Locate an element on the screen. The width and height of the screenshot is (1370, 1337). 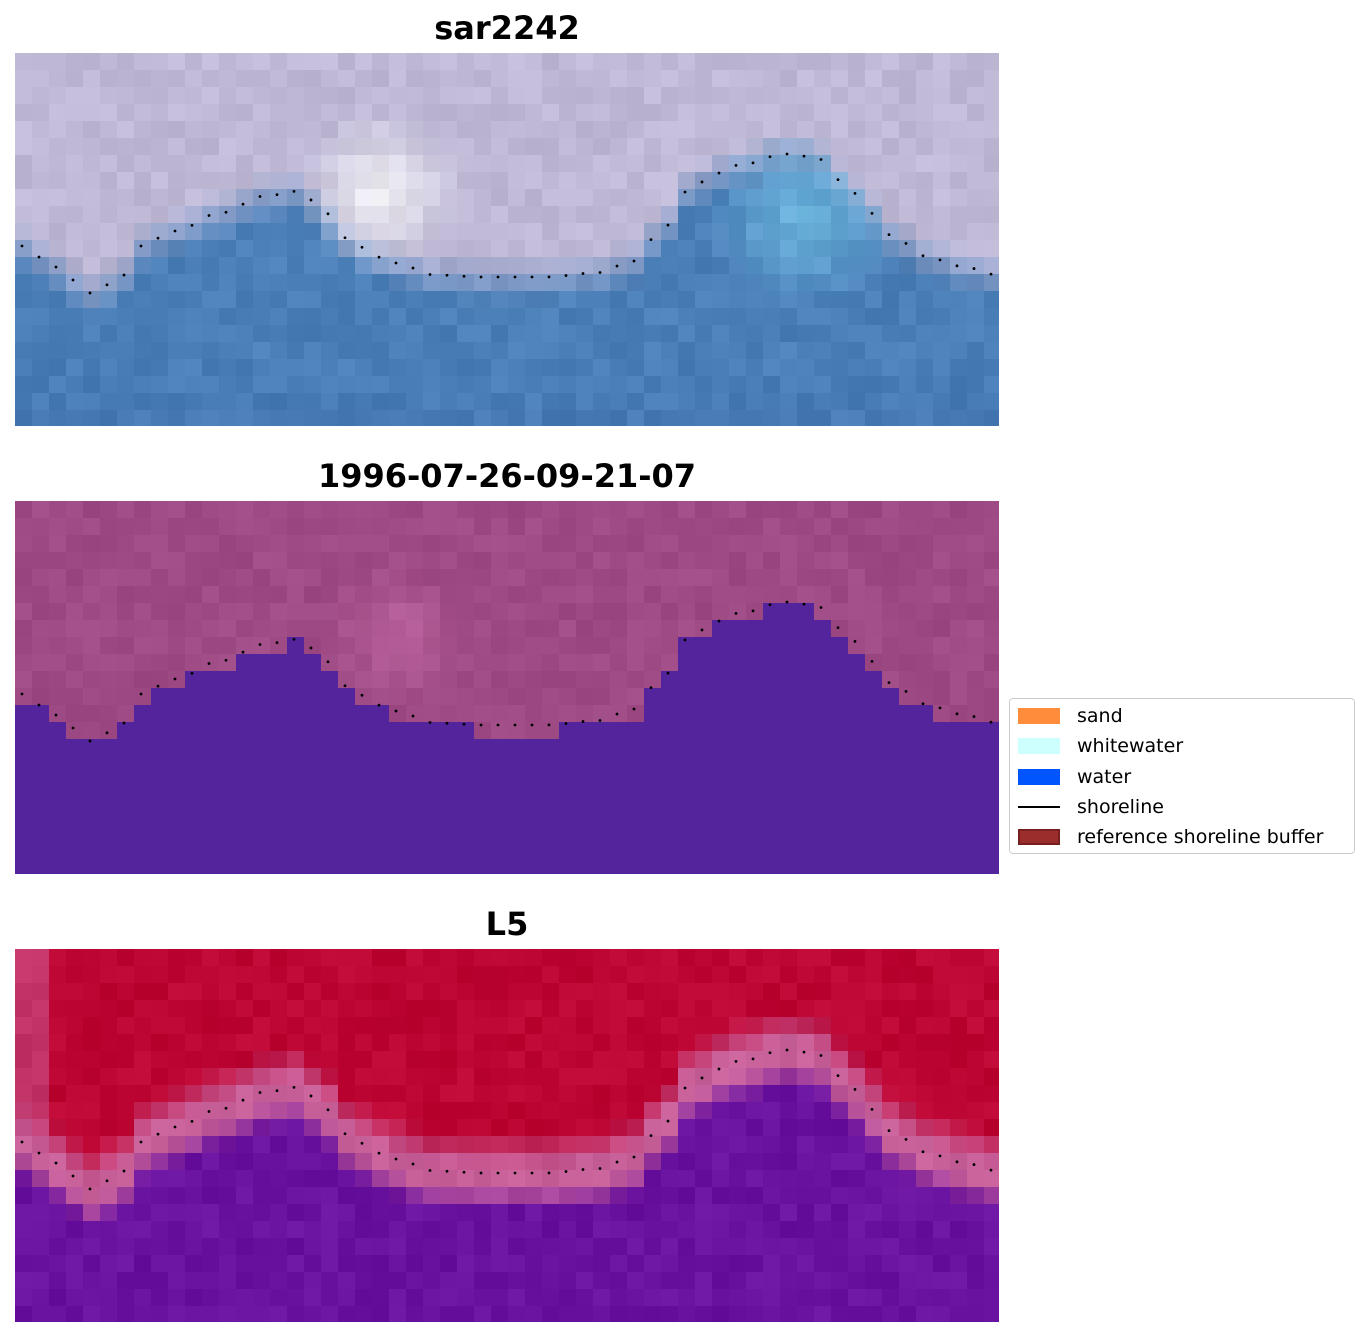
panel-title-3: L5 is located at coordinates (507, 924).